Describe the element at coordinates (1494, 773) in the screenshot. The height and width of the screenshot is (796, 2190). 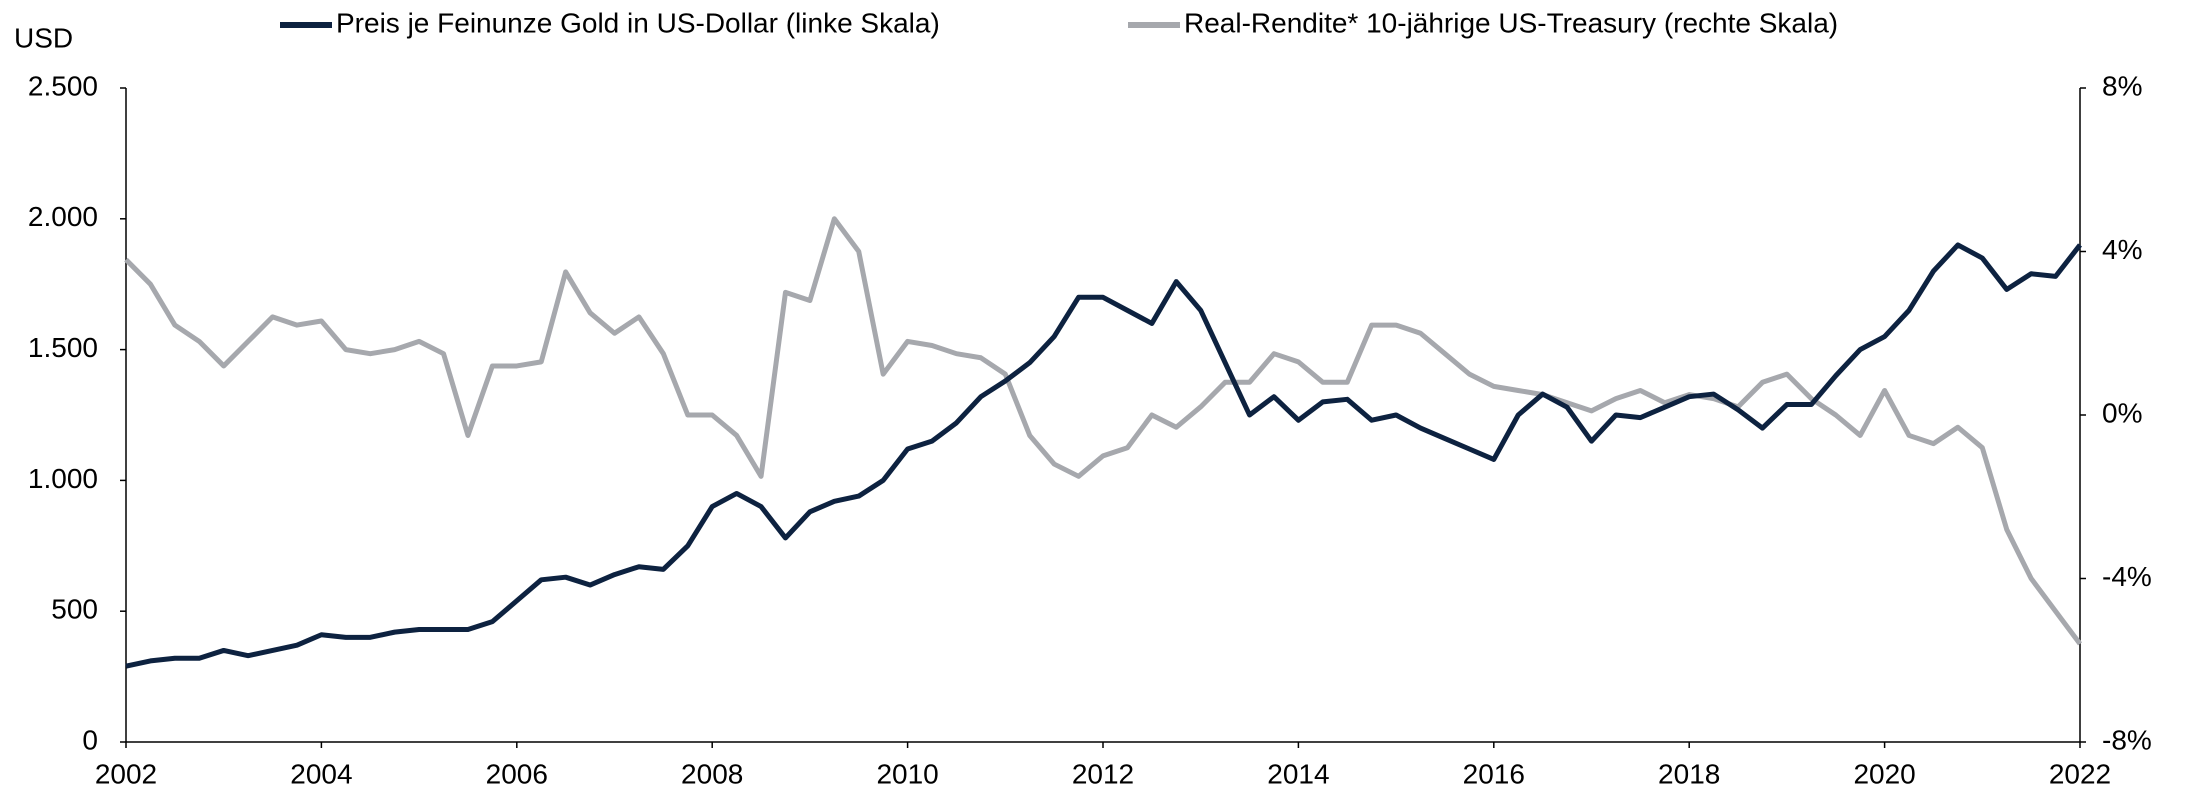
I see `x-tick-label: 2016` at that location.